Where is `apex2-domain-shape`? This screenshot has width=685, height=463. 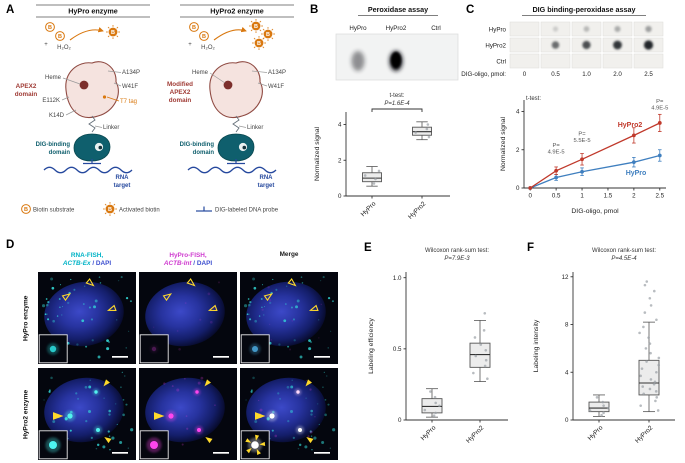 apex2-domain-shape is located at coordinates (92, 89).